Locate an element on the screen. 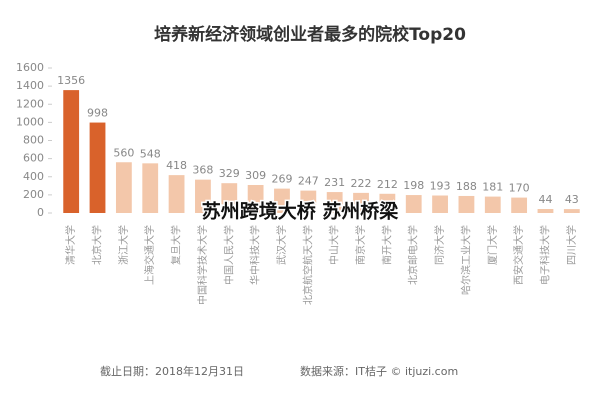 The width and height of the screenshot is (600, 400). overlay-text: 苏州跨境大桥 苏州桥梁 is located at coordinates (301, 211).